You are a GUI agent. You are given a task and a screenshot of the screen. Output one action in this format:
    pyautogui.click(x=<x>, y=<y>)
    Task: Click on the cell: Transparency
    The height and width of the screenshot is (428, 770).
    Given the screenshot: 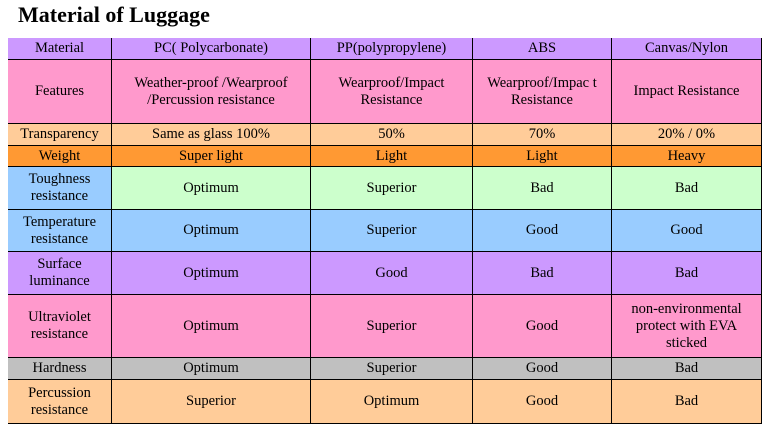 What is the action you would take?
    pyautogui.click(x=60, y=135)
    